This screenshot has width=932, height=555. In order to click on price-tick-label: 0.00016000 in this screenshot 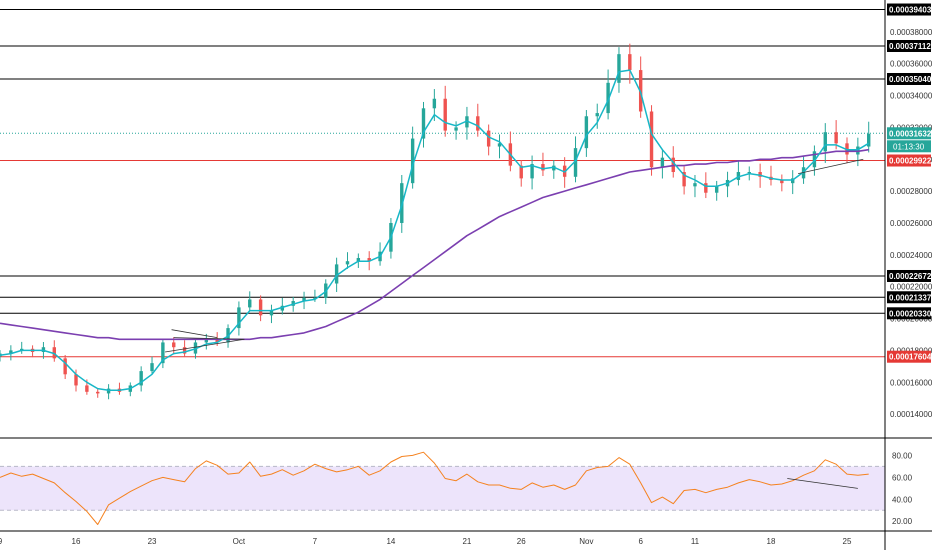, I will do `click(911, 382)`.